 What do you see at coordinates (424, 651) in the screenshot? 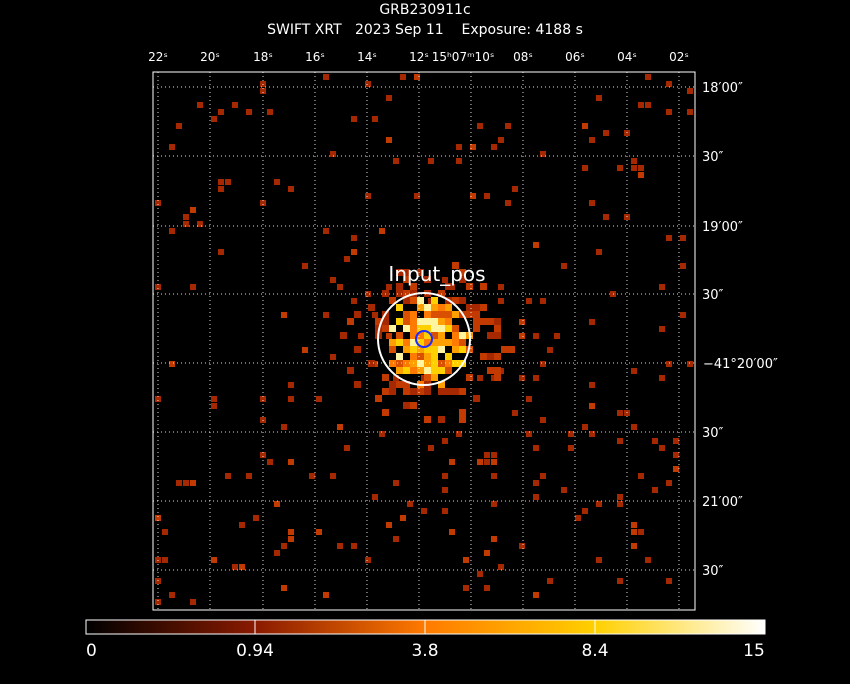
I see `colorbar-label: 3.8` at bounding box center [424, 651].